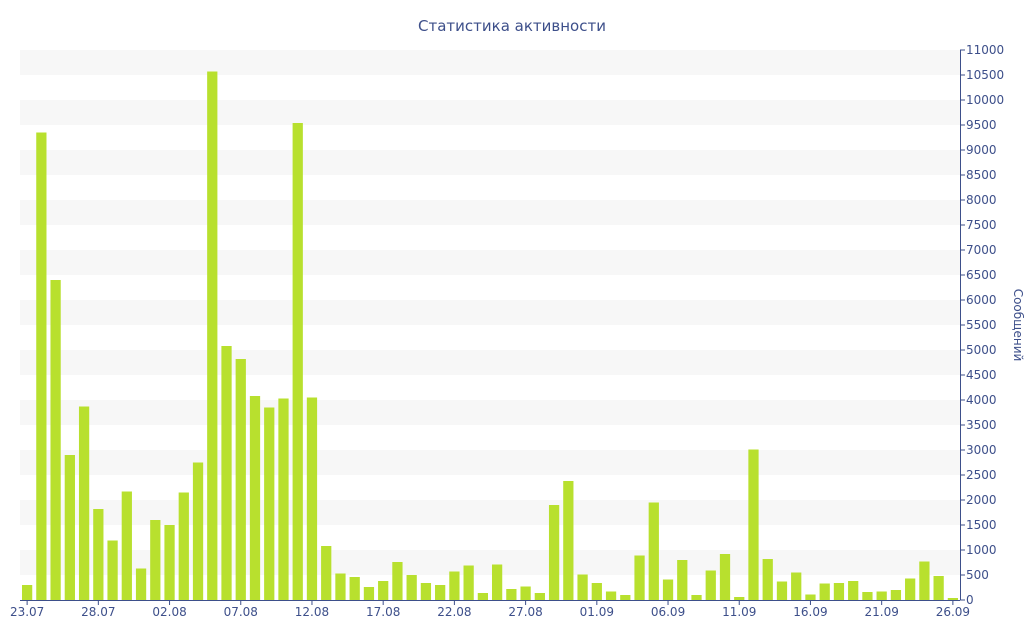  Describe the element at coordinates (953, 612) in the screenshot. I see `x-tick-label: 26.09` at that location.